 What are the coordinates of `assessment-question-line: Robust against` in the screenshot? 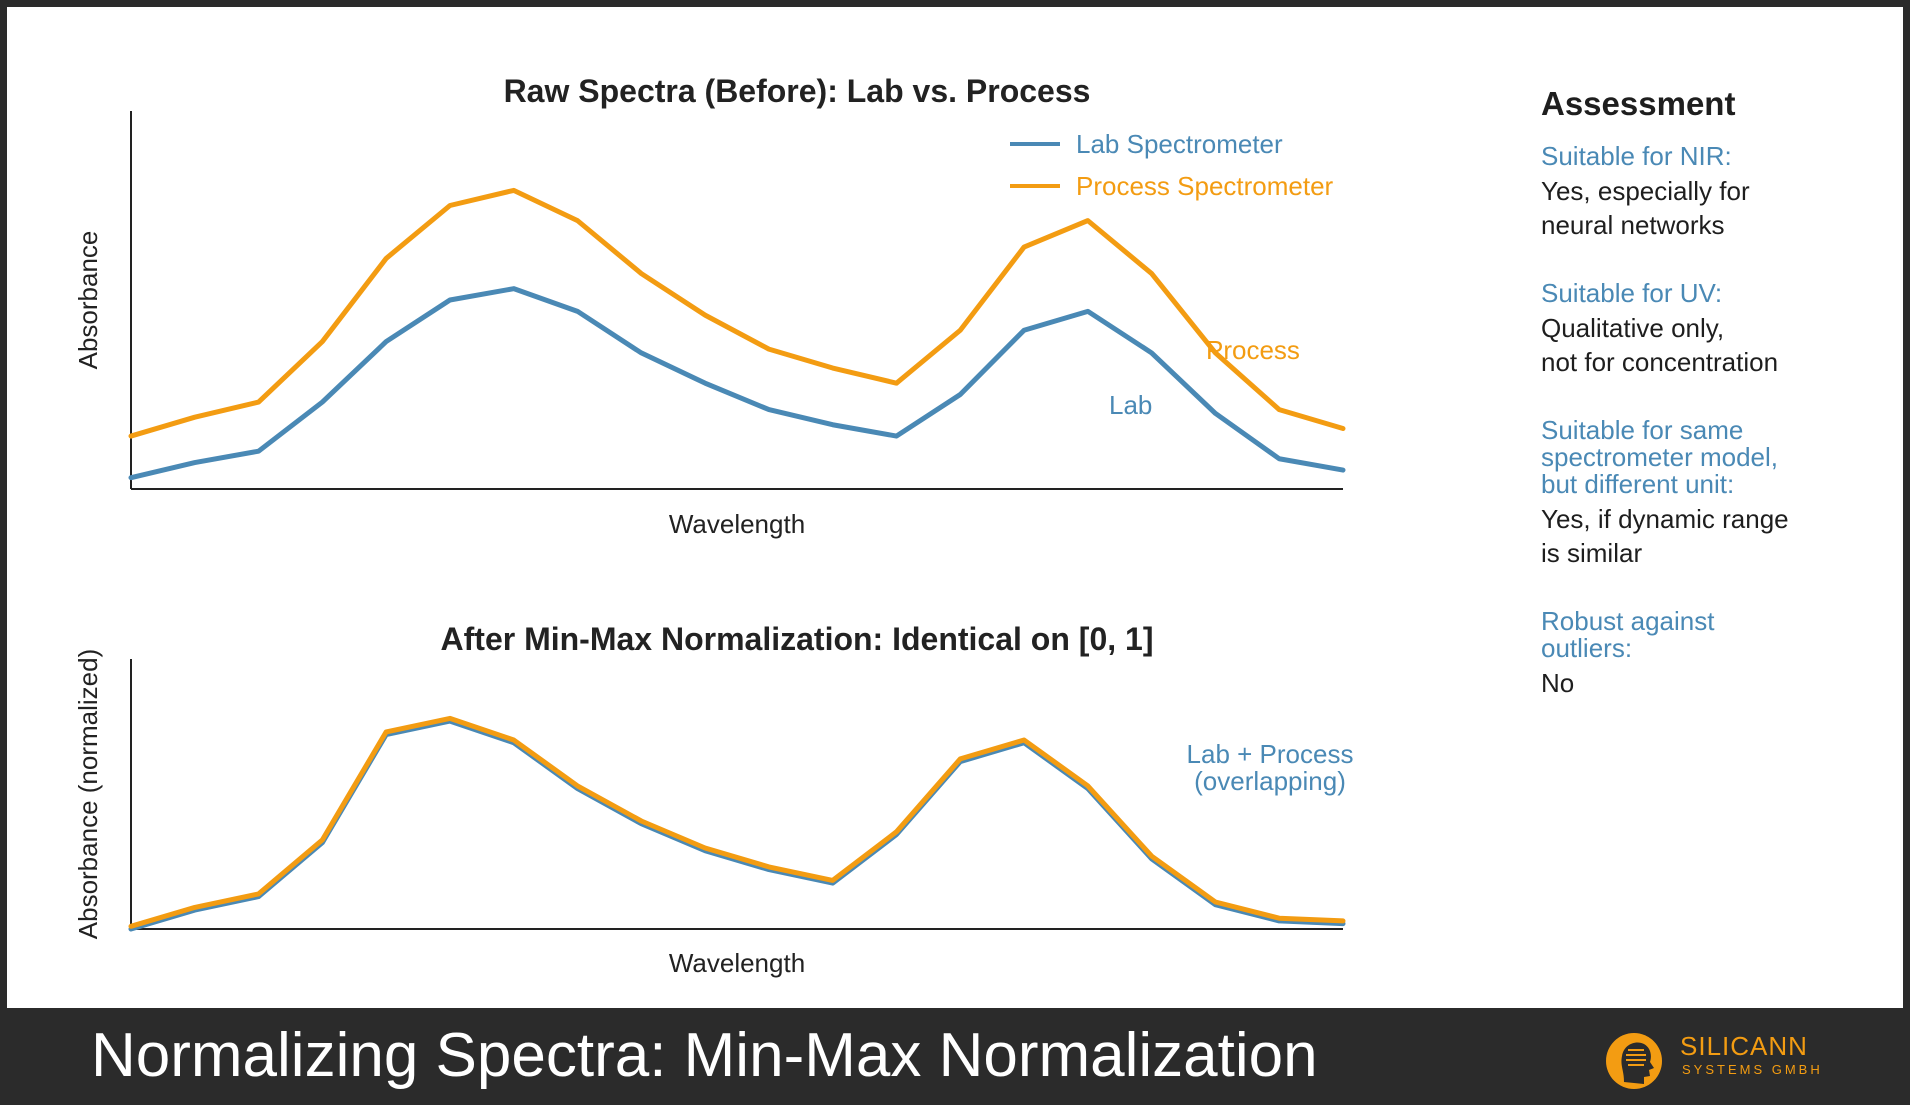 It's located at (1628, 621).